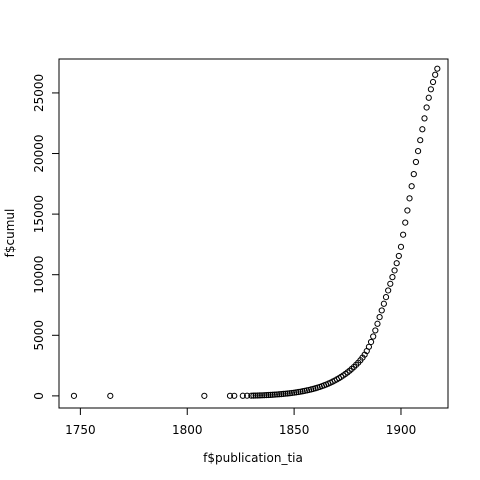  Describe the element at coordinates (187, 430) in the screenshot. I see `x-tick-label: 1800` at that location.